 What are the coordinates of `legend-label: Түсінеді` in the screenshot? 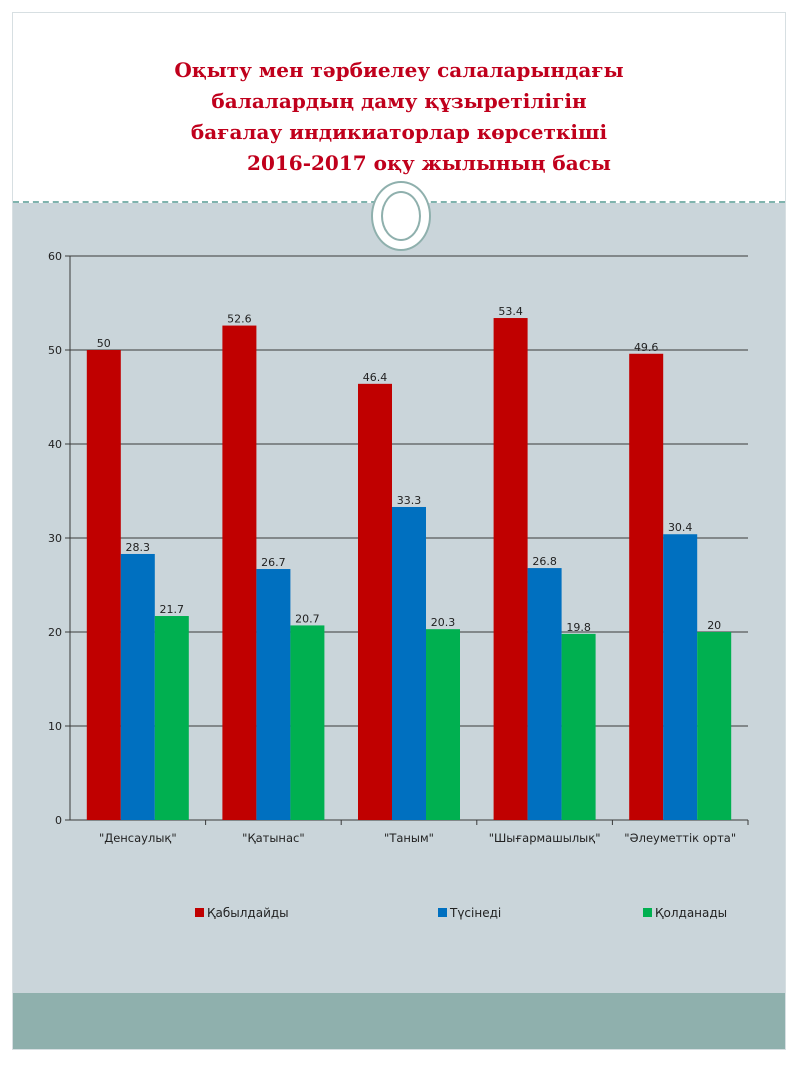 It's located at (475, 913).